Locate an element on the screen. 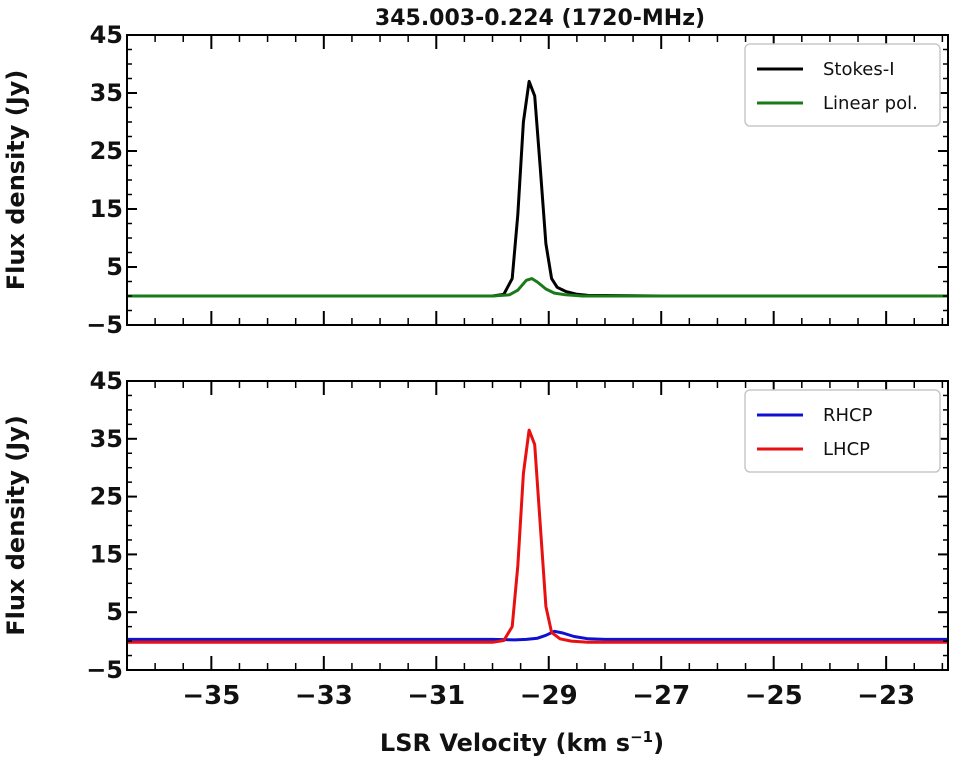 The width and height of the screenshot is (954, 759). chart-title: 345.003-0.224 (1720-MHz) is located at coordinates (540, 18).